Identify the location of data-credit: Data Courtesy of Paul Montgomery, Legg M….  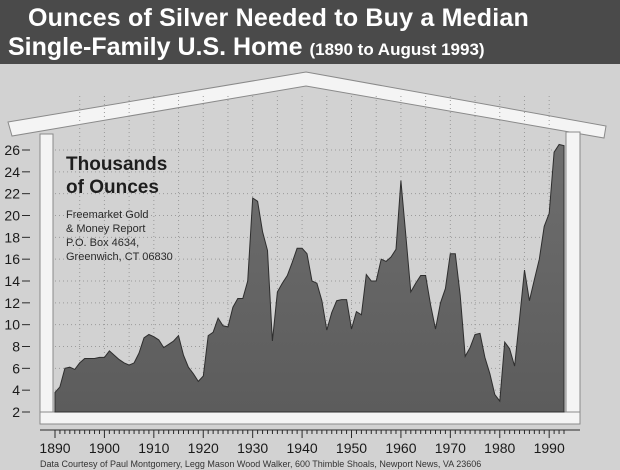
(260, 464).